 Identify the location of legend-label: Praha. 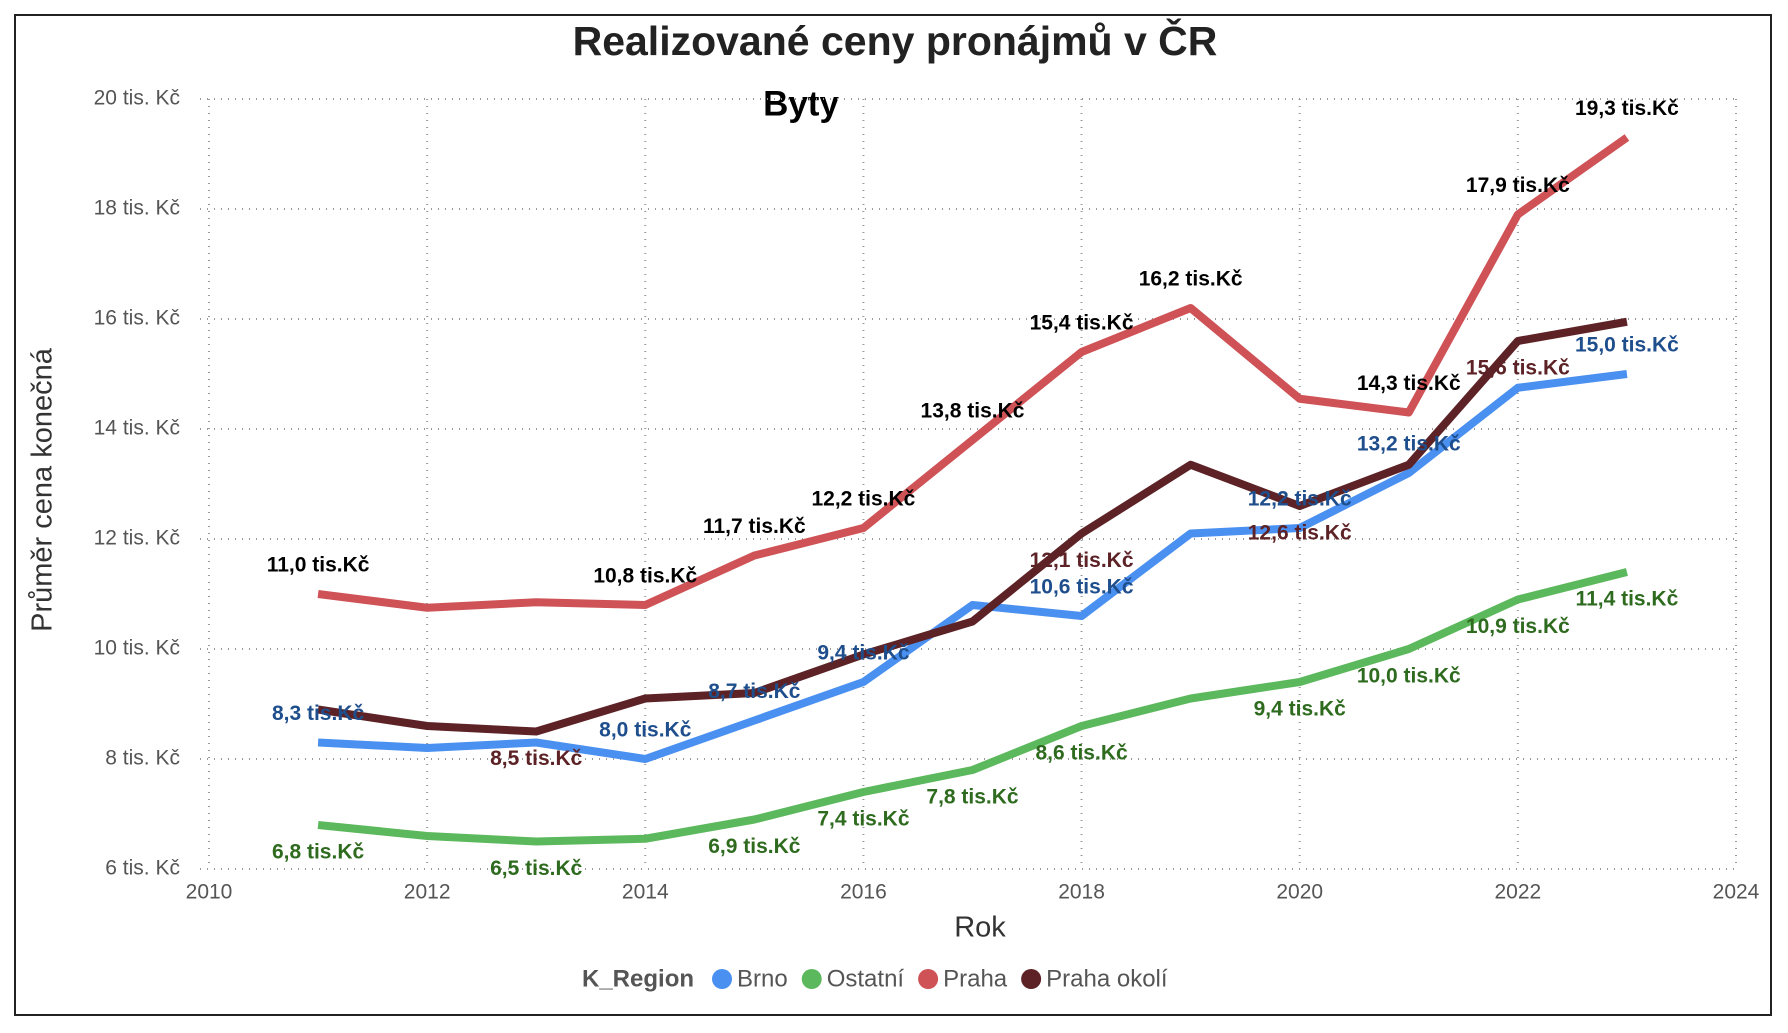
(975, 978).